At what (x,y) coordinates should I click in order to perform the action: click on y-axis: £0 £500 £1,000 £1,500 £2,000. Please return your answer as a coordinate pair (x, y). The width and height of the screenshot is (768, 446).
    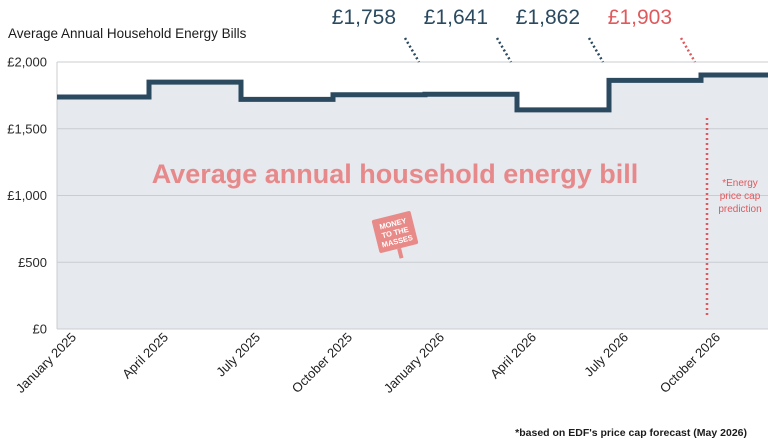
    Looking at the image, I should click on (27, 196).